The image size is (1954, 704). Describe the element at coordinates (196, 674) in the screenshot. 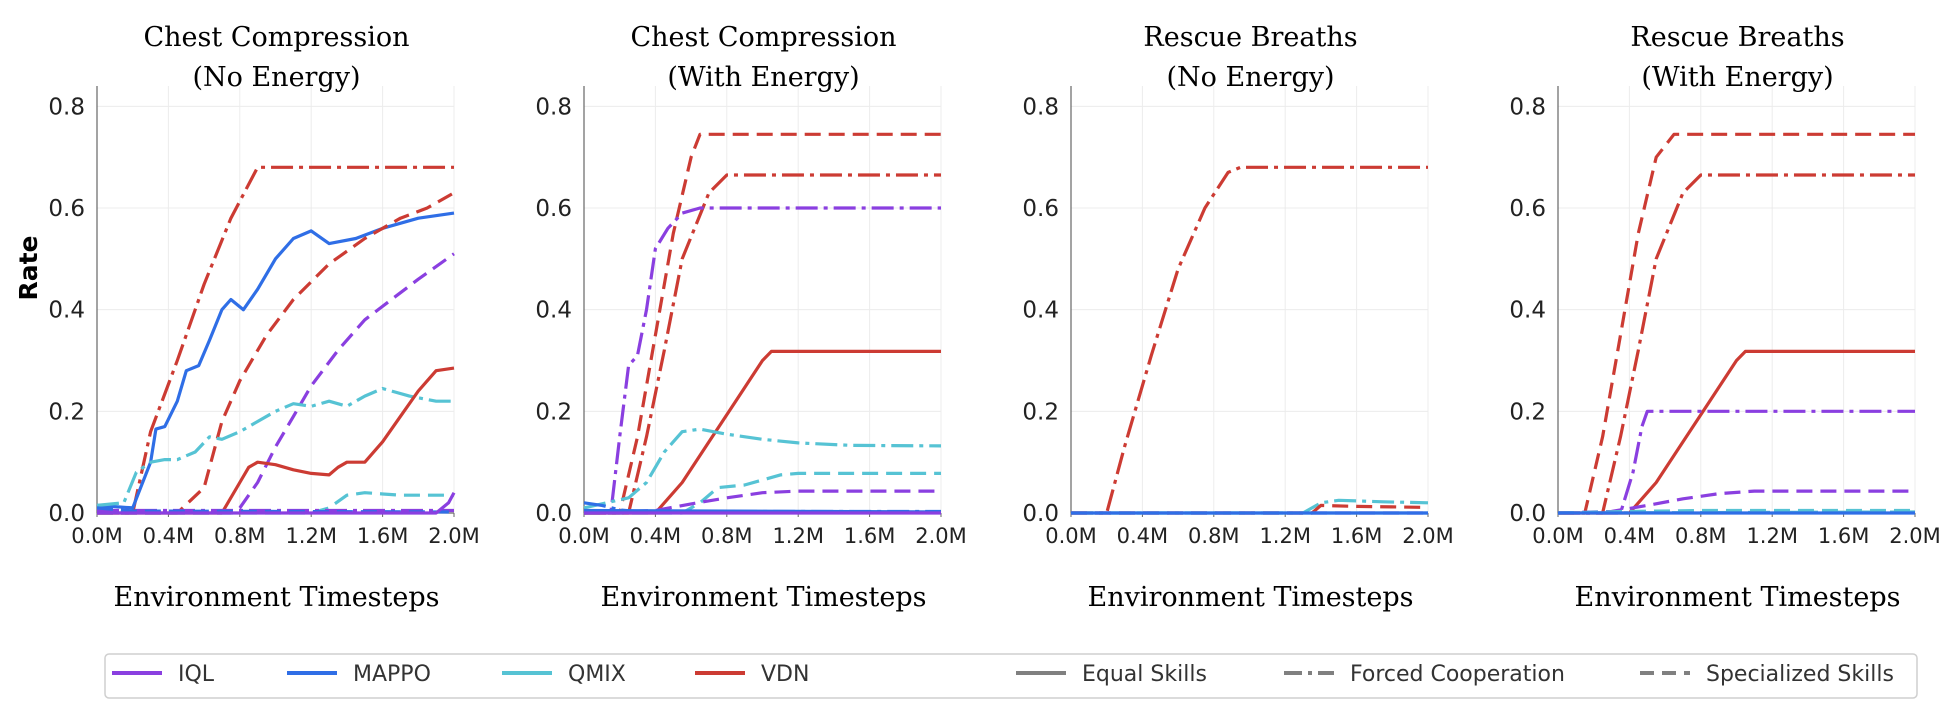

I see `legend-label-iql: IQL` at that location.